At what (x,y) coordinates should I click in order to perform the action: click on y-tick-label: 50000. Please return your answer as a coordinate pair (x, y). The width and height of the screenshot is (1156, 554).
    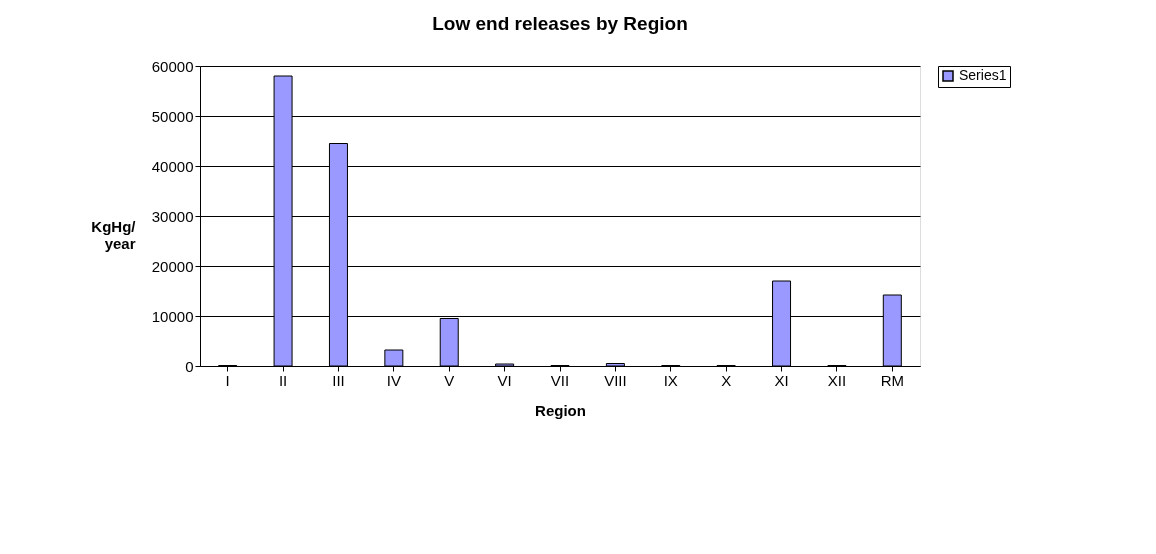
    Looking at the image, I should click on (172, 116).